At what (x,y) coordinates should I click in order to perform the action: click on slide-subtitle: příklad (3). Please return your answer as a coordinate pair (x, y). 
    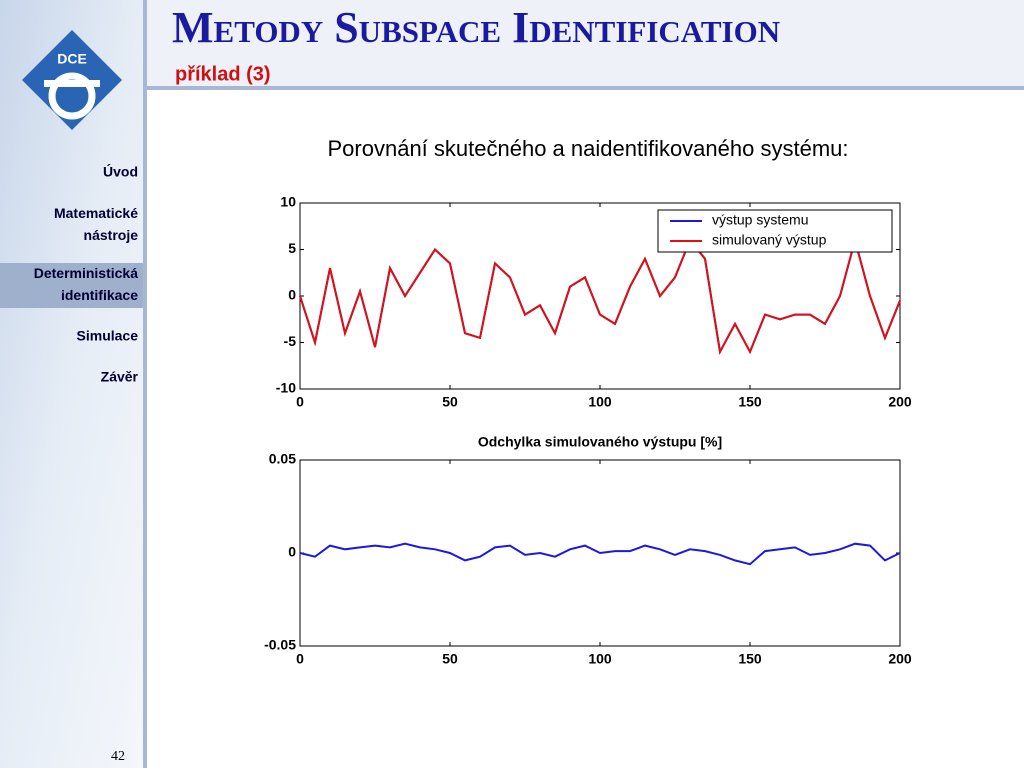
    Looking at the image, I should click on (223, 74).